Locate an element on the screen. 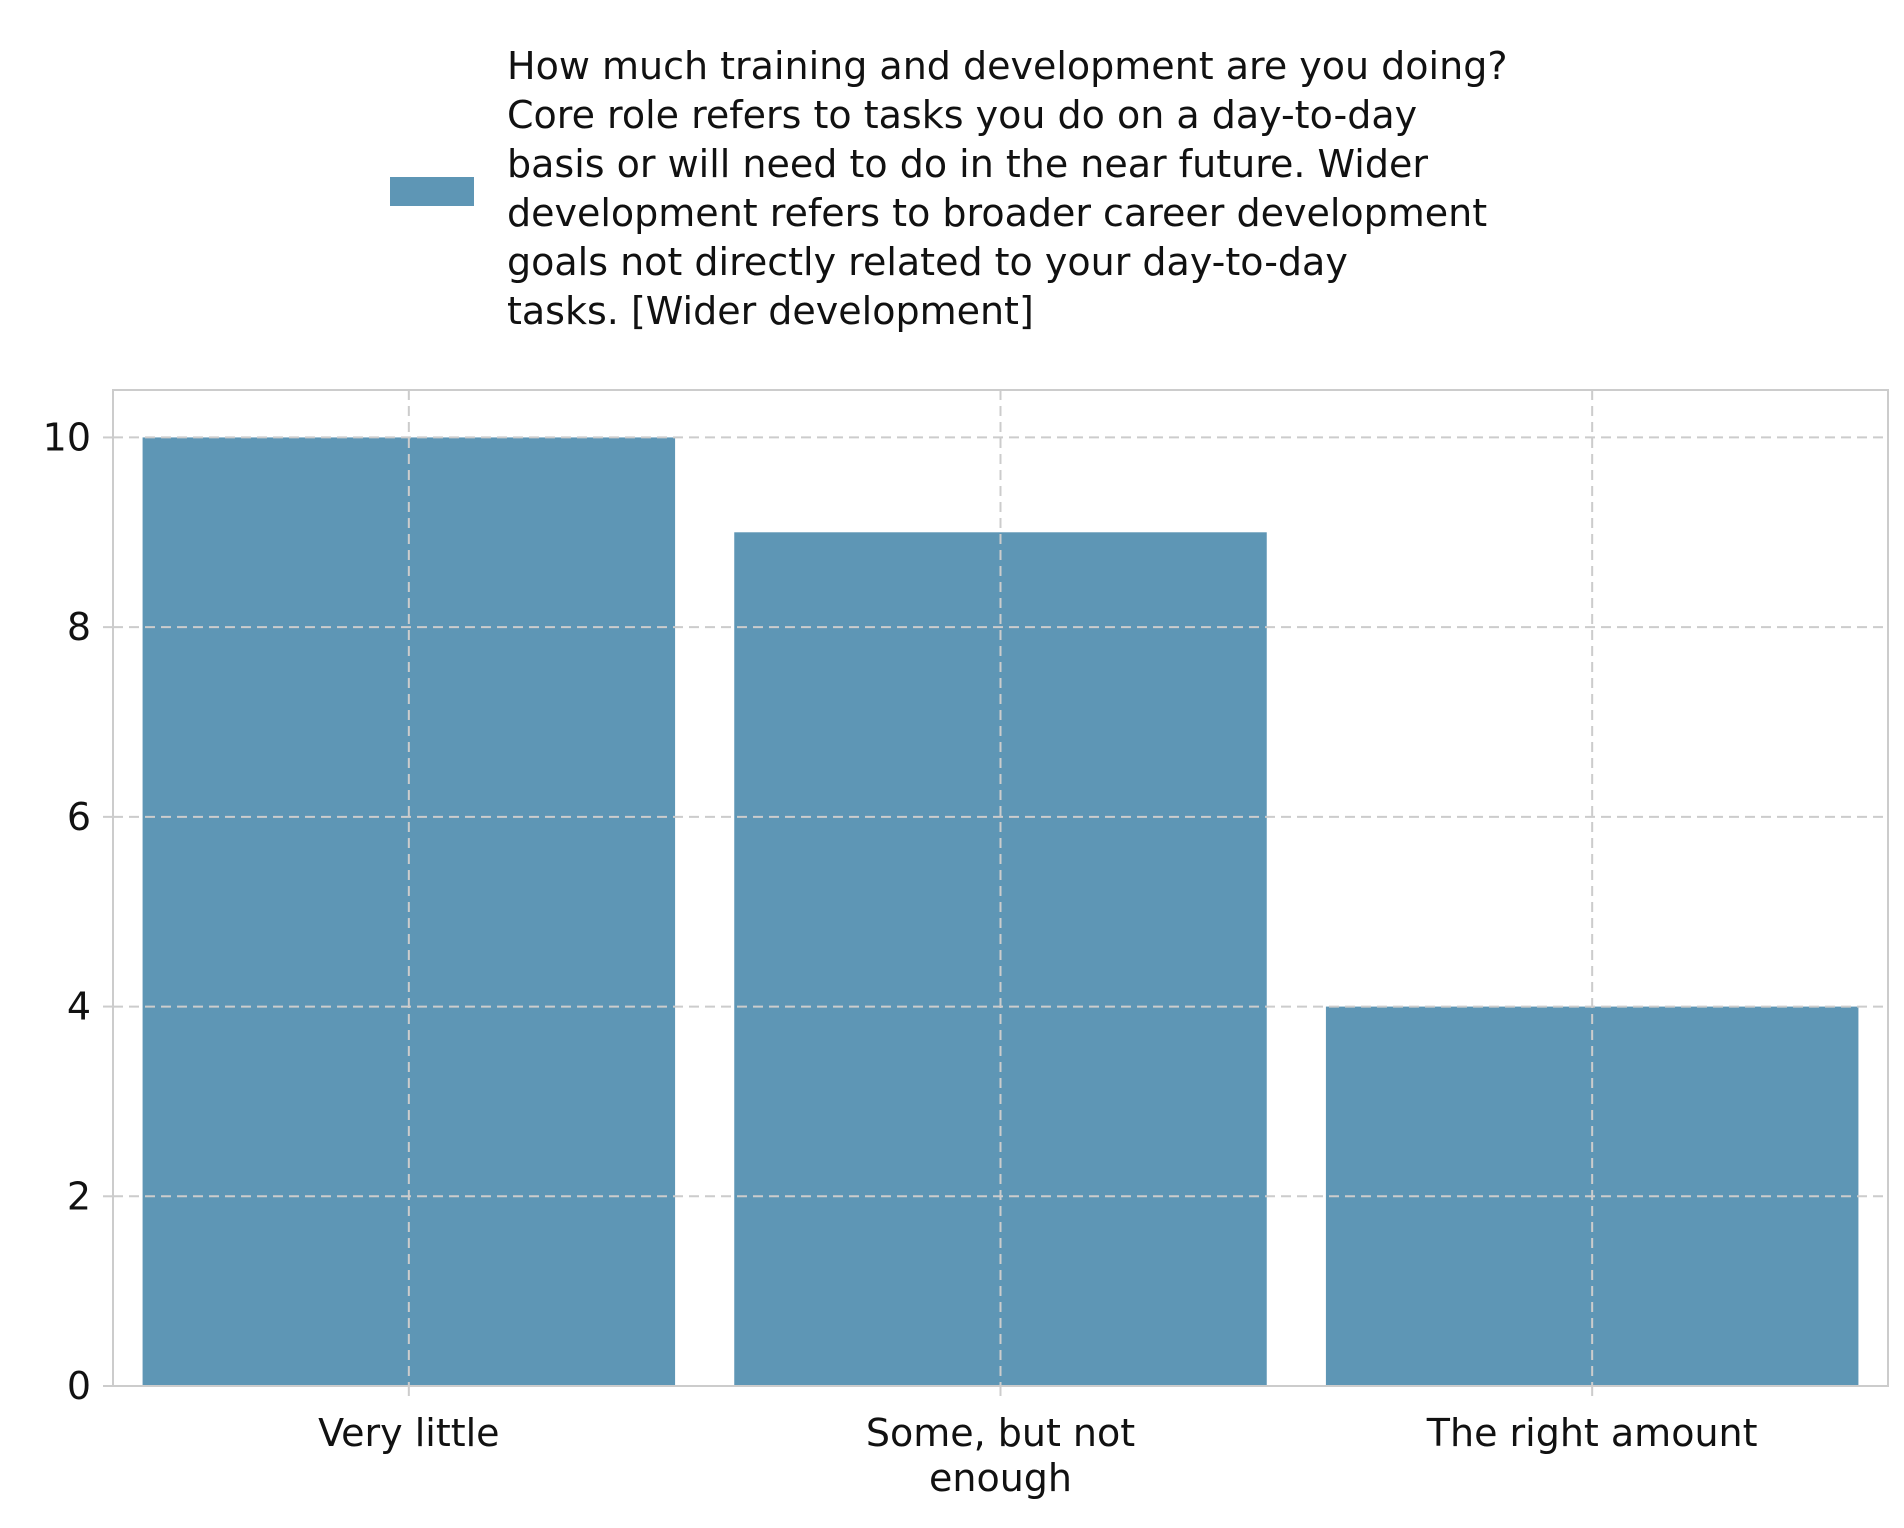 The height and width of the screenshot is (1528, 1904). y-tick-label-2: 4 is located at coordinates (79, 1007).